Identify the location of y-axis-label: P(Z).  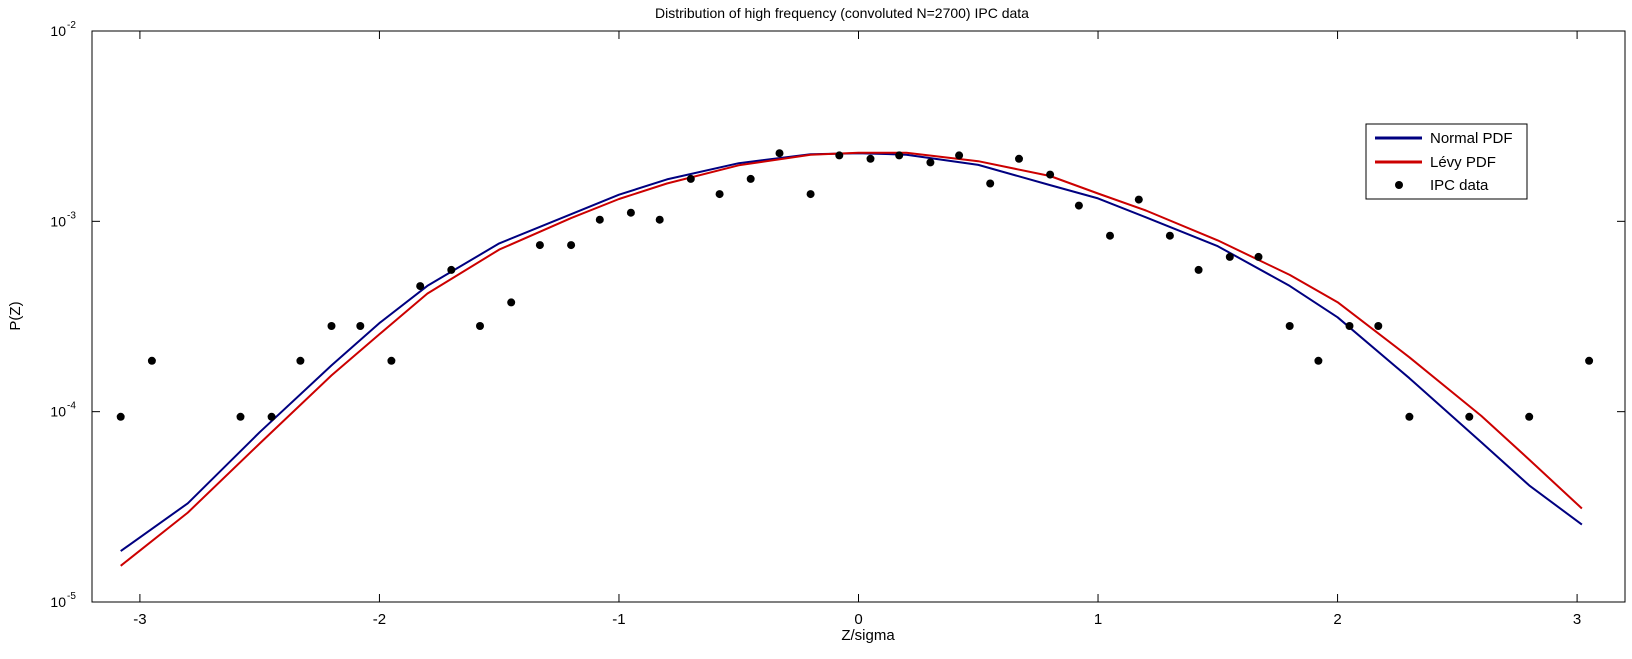
(15, 315).